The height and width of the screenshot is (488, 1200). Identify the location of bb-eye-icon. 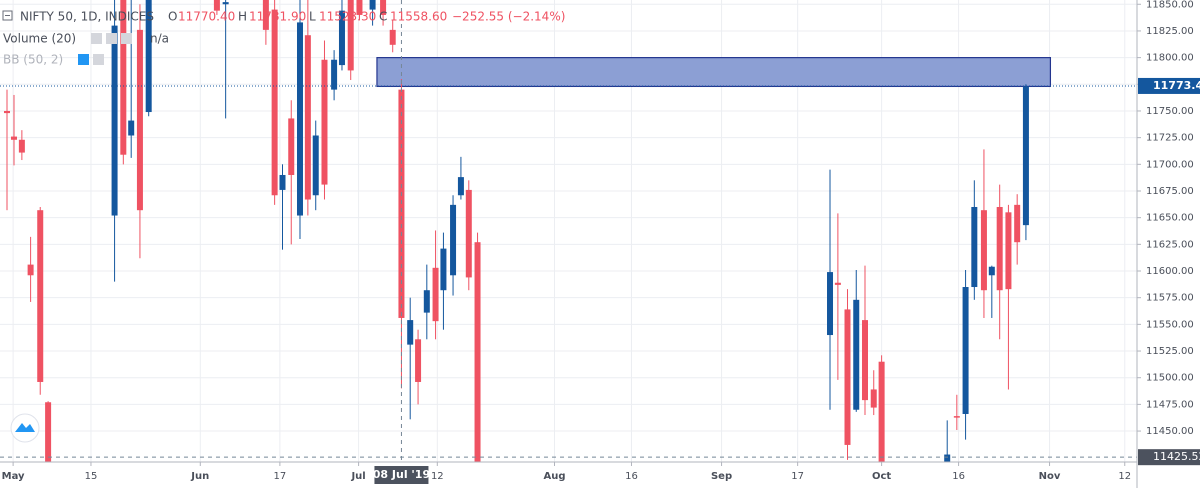
(83, 59).